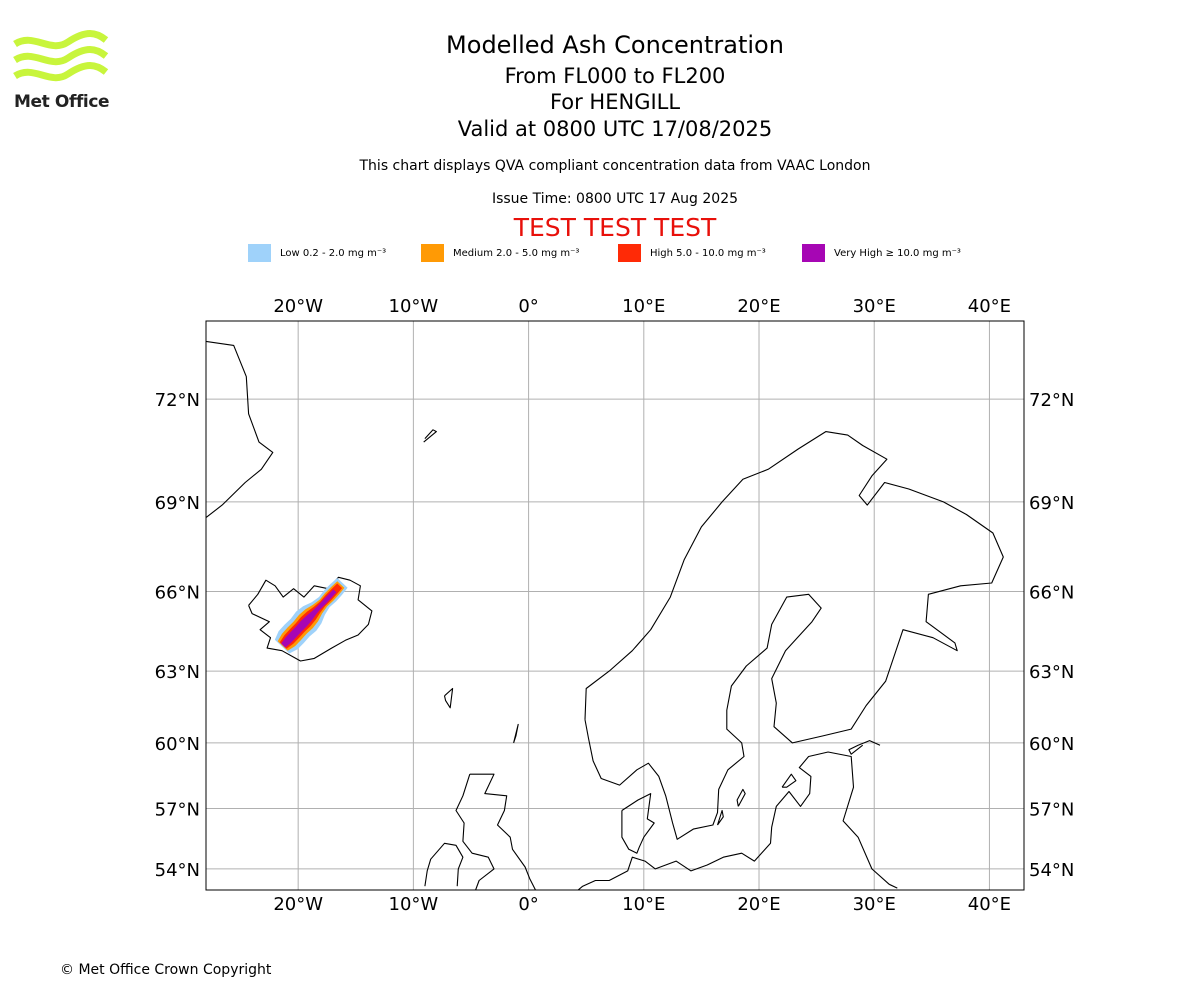 The image size is (1200, 1000). I want to click on coastline-norway-sweden, so click(794, 635).